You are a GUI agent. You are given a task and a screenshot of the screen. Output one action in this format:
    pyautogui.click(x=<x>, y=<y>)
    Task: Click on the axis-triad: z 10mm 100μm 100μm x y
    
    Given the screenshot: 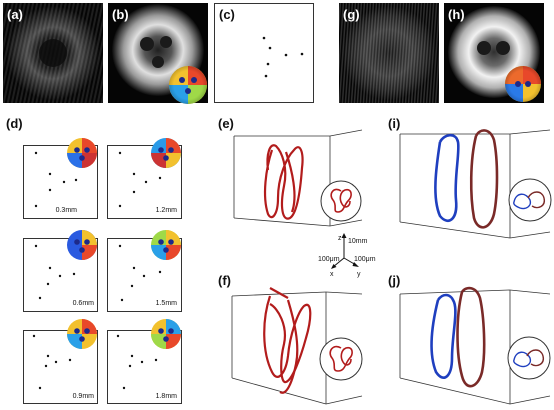 What is the action you would take?
    pyautogui.click(x=347, y=255)
    